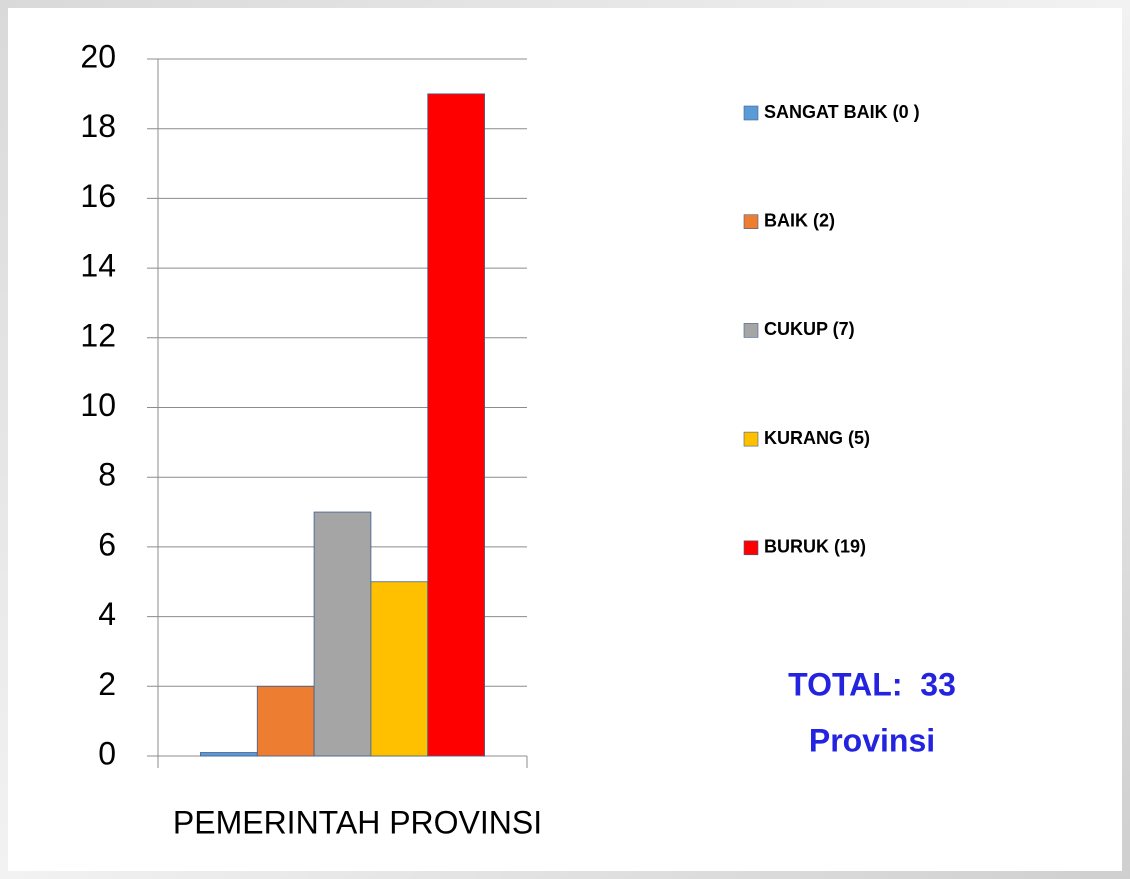 Image resolution: width=1130 pixels, height=879 pixels. I want to click on y-tick-label: 8, so click(107, 475).